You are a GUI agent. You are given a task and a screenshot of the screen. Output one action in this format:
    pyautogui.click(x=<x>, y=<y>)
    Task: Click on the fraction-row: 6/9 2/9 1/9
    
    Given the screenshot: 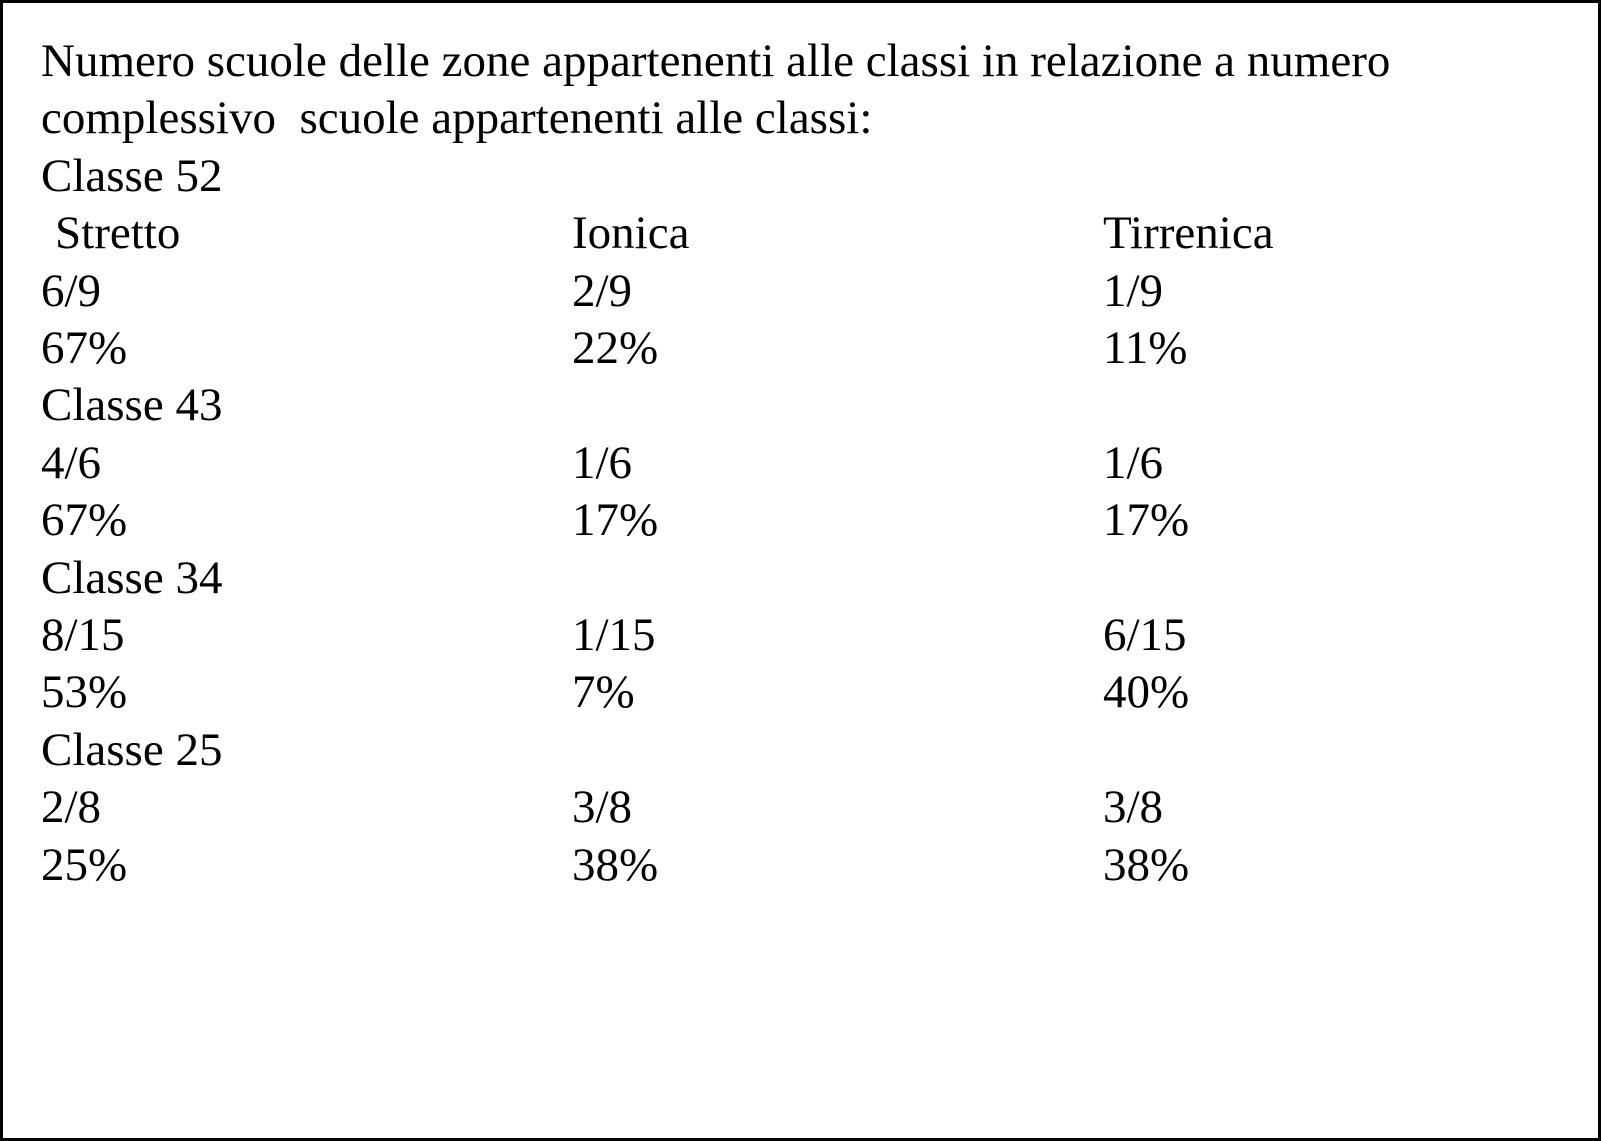 What is the action you would take?
    pyautogui.click(x=791, y=291)
    